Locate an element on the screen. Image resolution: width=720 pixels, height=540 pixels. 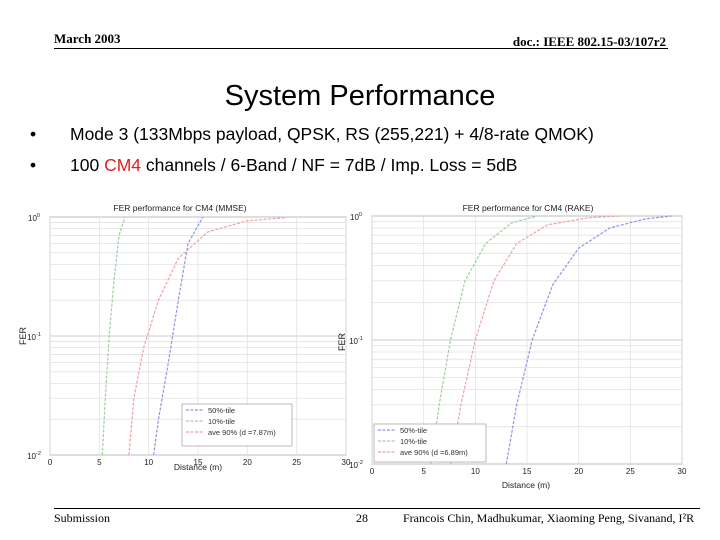
chart-title: FER performance for CM4 (RAKE) is located at coordinates (528, 208).